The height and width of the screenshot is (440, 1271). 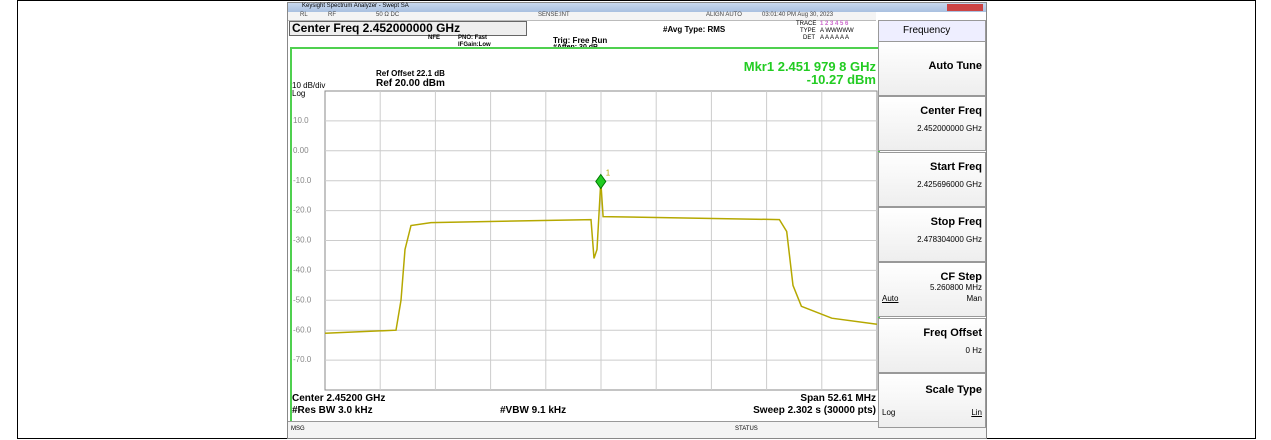 I want to click on ifgain: IFGain:Low, so click(x=474, y=45).